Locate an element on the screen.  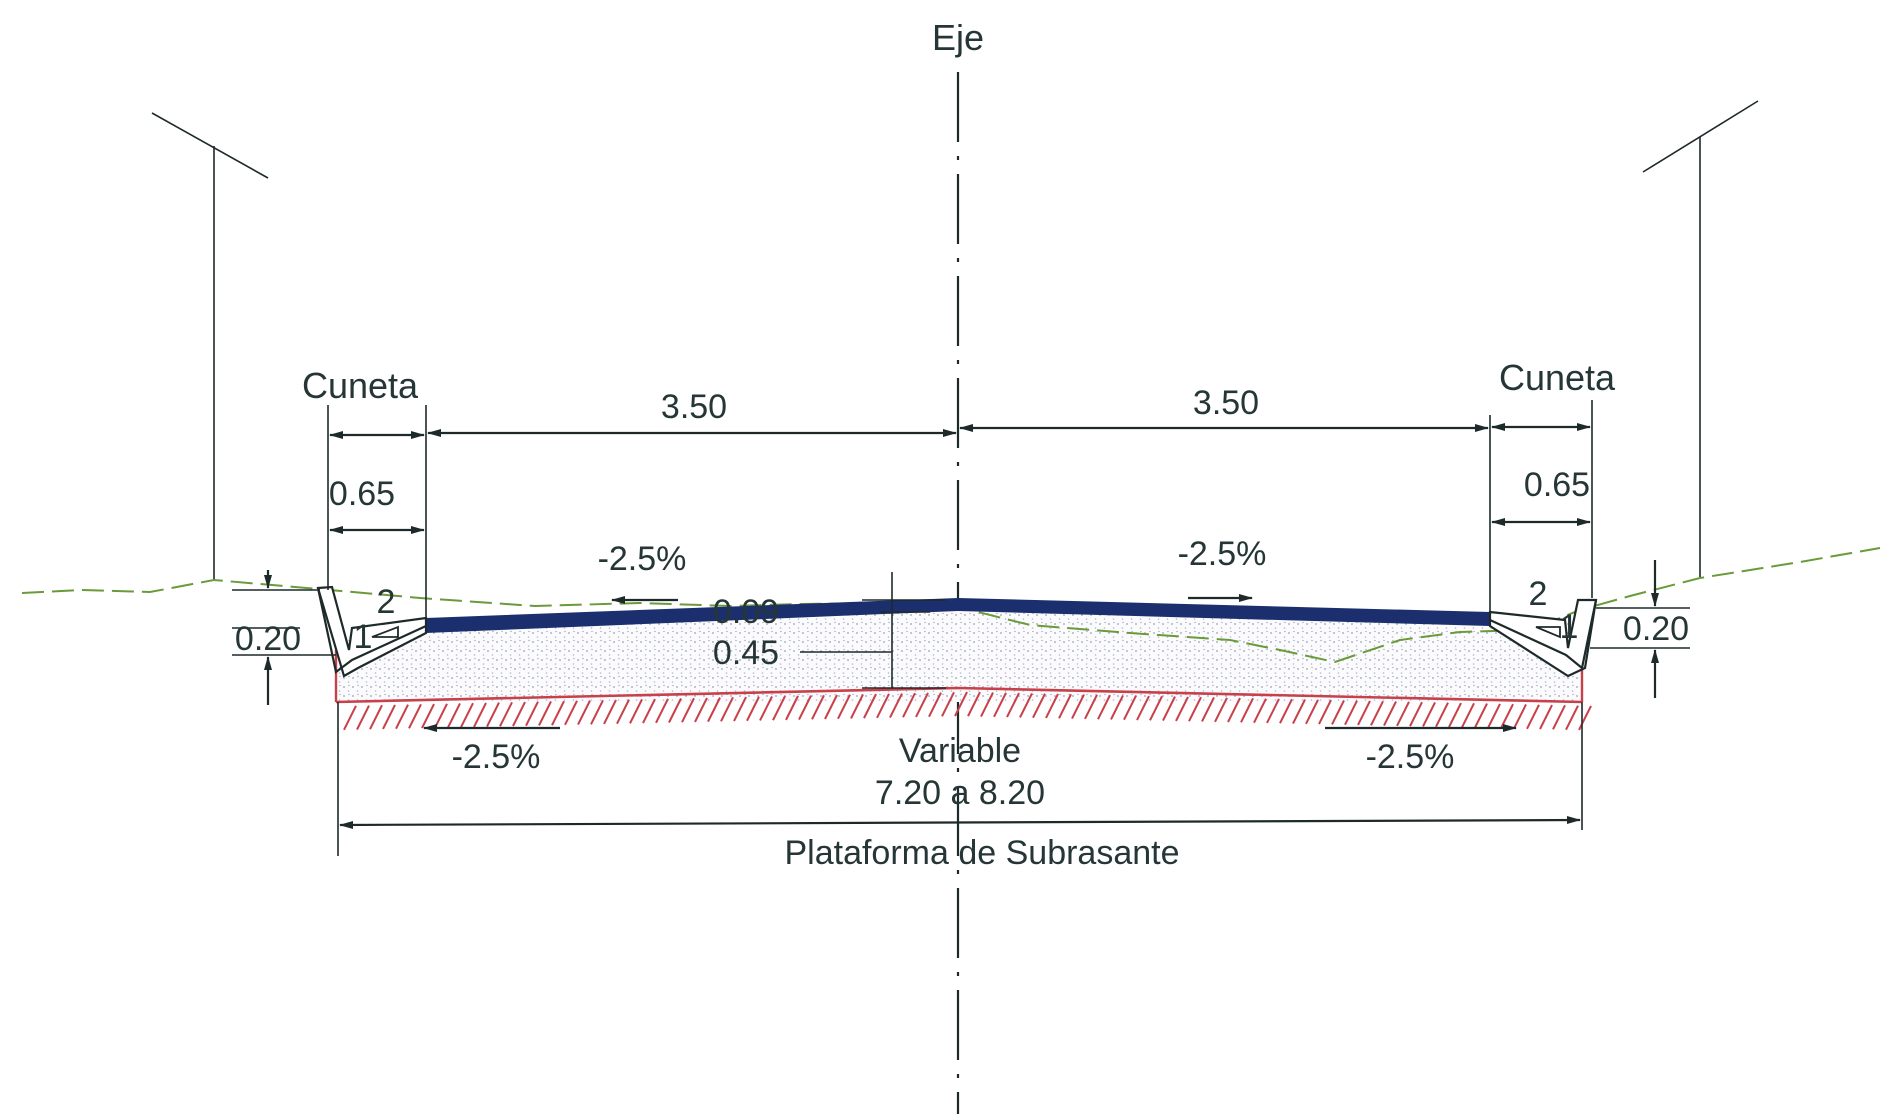
ditch-right-dimension: Cuneta 0.65 is located at coordinates (1553, 477).